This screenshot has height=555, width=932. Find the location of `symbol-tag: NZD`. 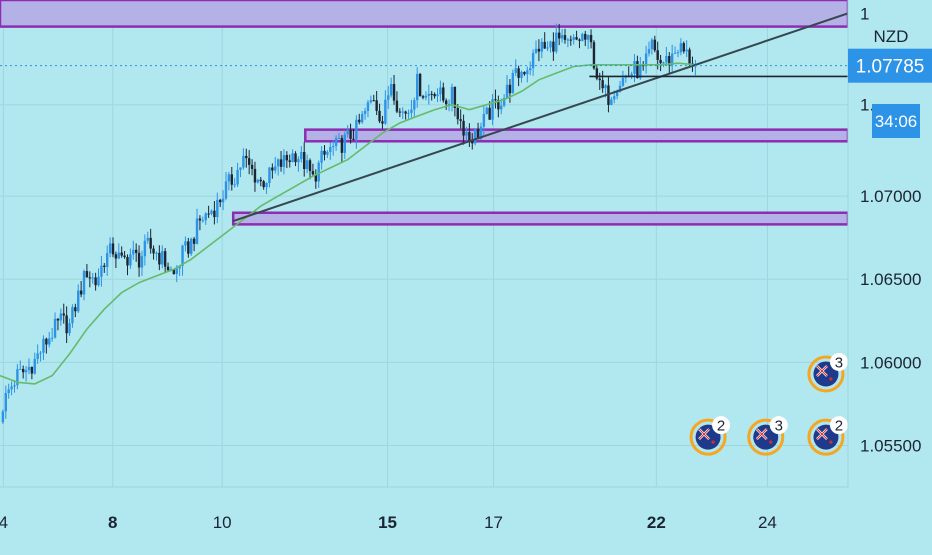

symbol-tag: NZD is located at coordinates (891, 36).